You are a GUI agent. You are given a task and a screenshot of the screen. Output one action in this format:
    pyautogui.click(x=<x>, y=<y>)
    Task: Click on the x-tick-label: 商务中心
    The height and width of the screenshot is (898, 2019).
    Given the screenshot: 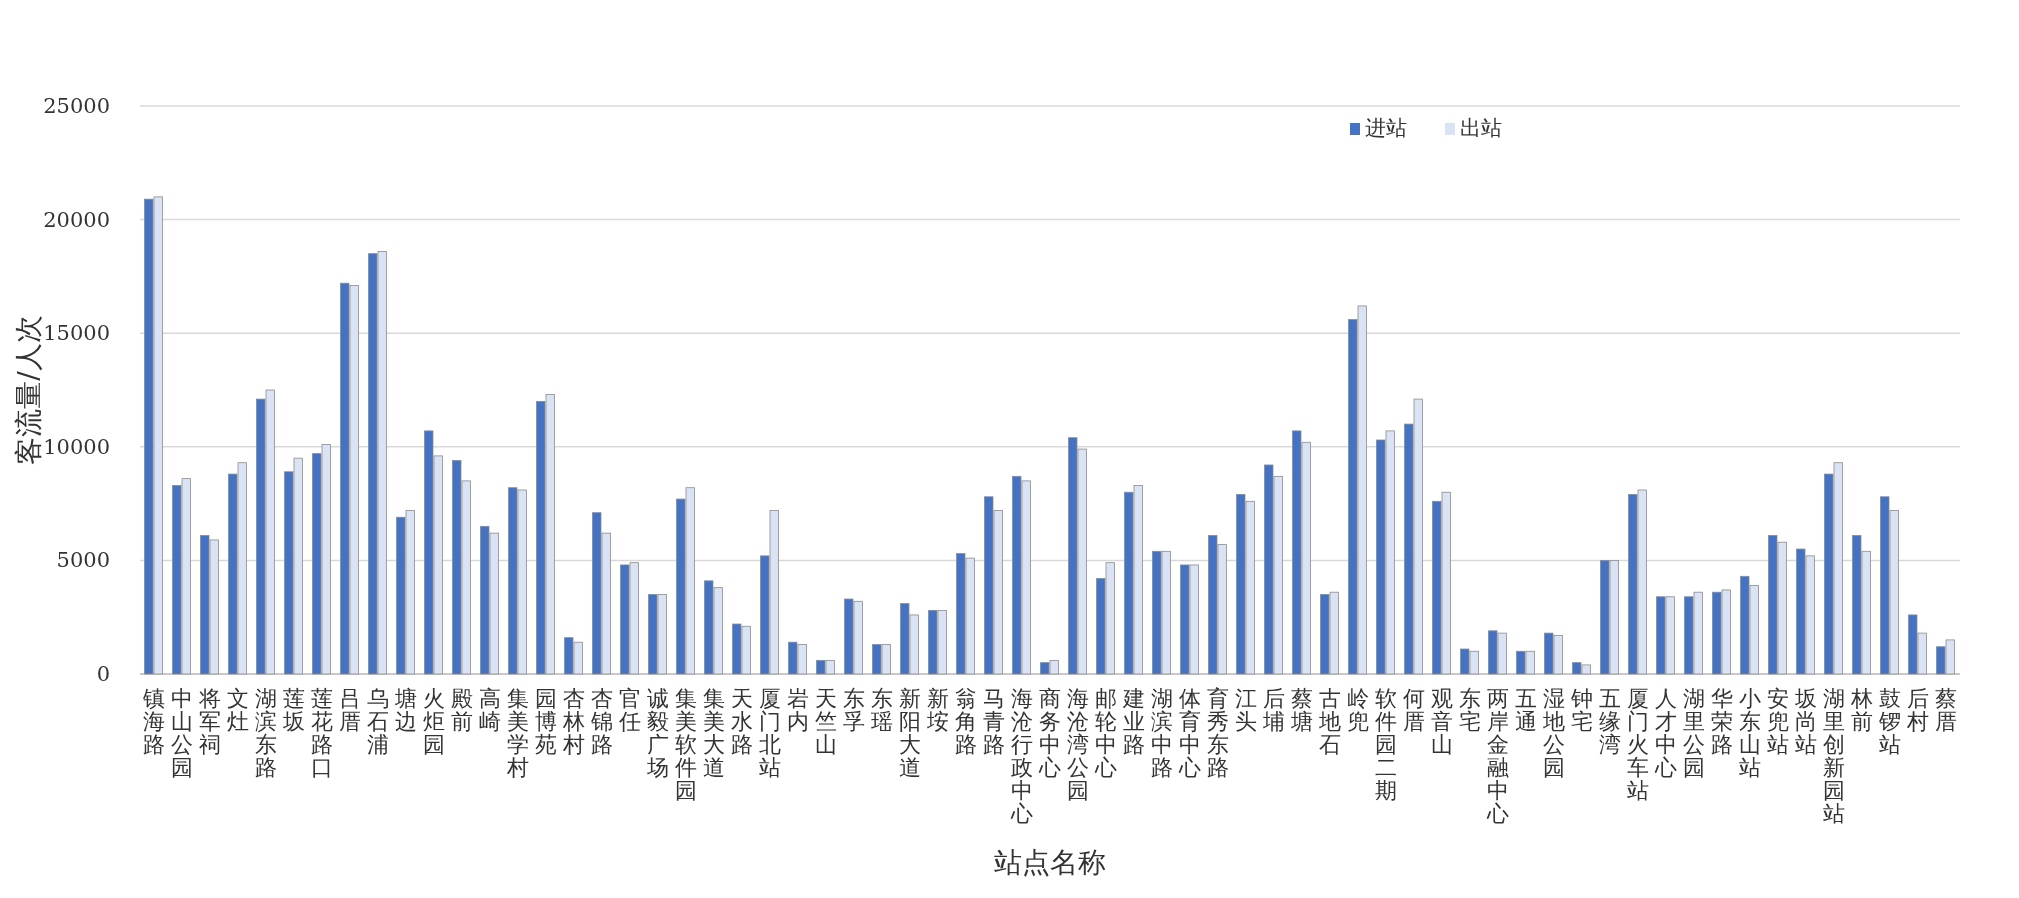 What is the action you would take?
    pyautogui.click(x=1049, y=733)
    